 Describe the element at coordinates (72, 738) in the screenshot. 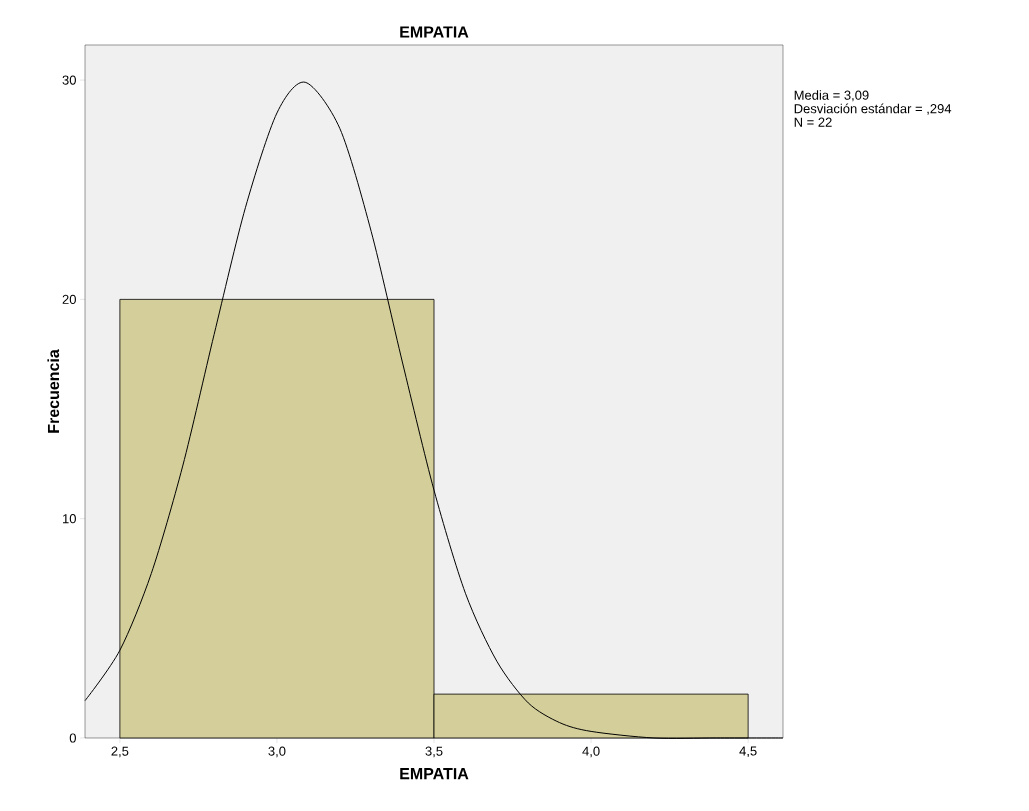

I see `y-tick-label: 0` at that location.